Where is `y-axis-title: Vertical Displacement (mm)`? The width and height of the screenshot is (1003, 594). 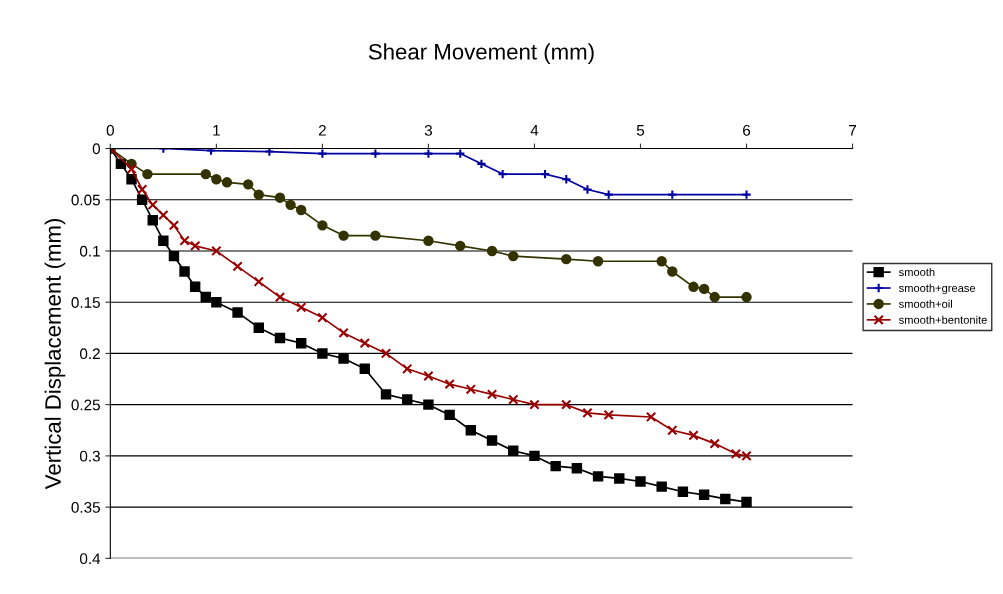
y-axis-title: Vertical Displacement (mm) is located at coordinates (55, 354).